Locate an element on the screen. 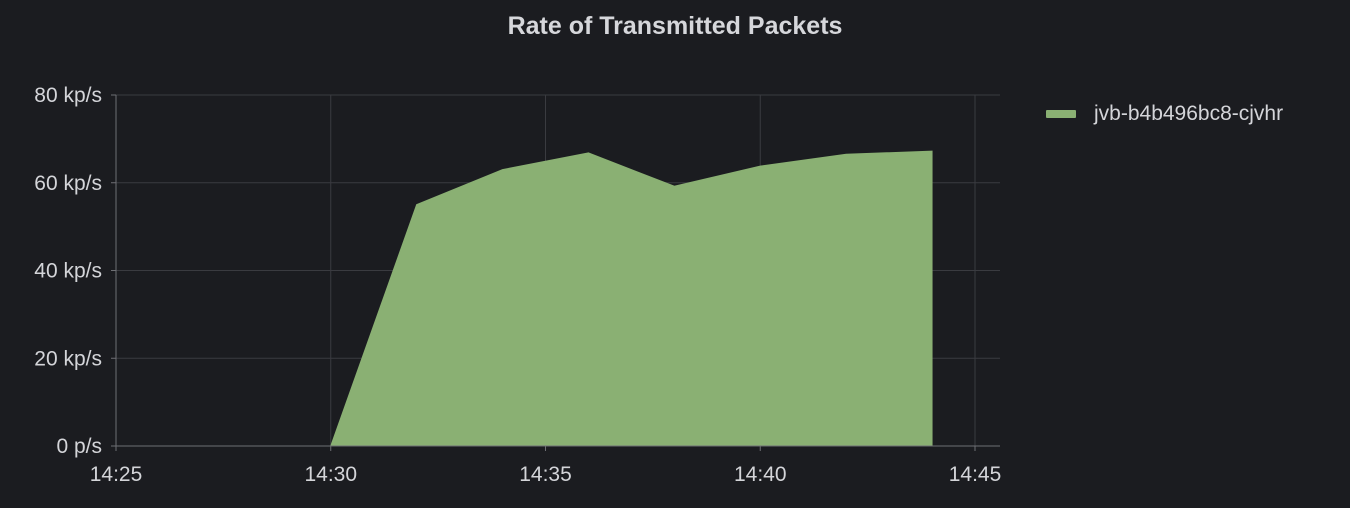 The image size is (1350, 508). legend: jvb-b4b496bc8-cjvhr is located at coordinates (1164, 114).